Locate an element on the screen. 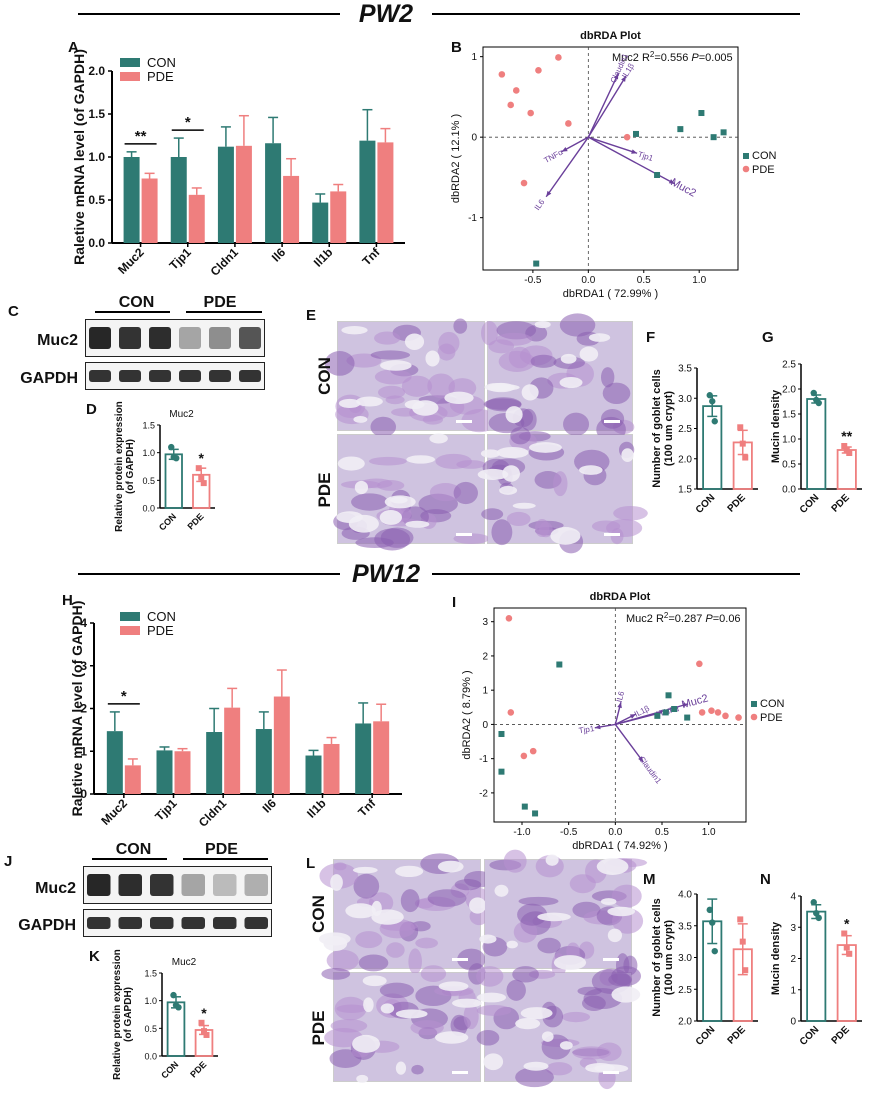 The width and height of the screenshot is (869, 1093). blot-band-muc2 is located at coordinates (250, 338).